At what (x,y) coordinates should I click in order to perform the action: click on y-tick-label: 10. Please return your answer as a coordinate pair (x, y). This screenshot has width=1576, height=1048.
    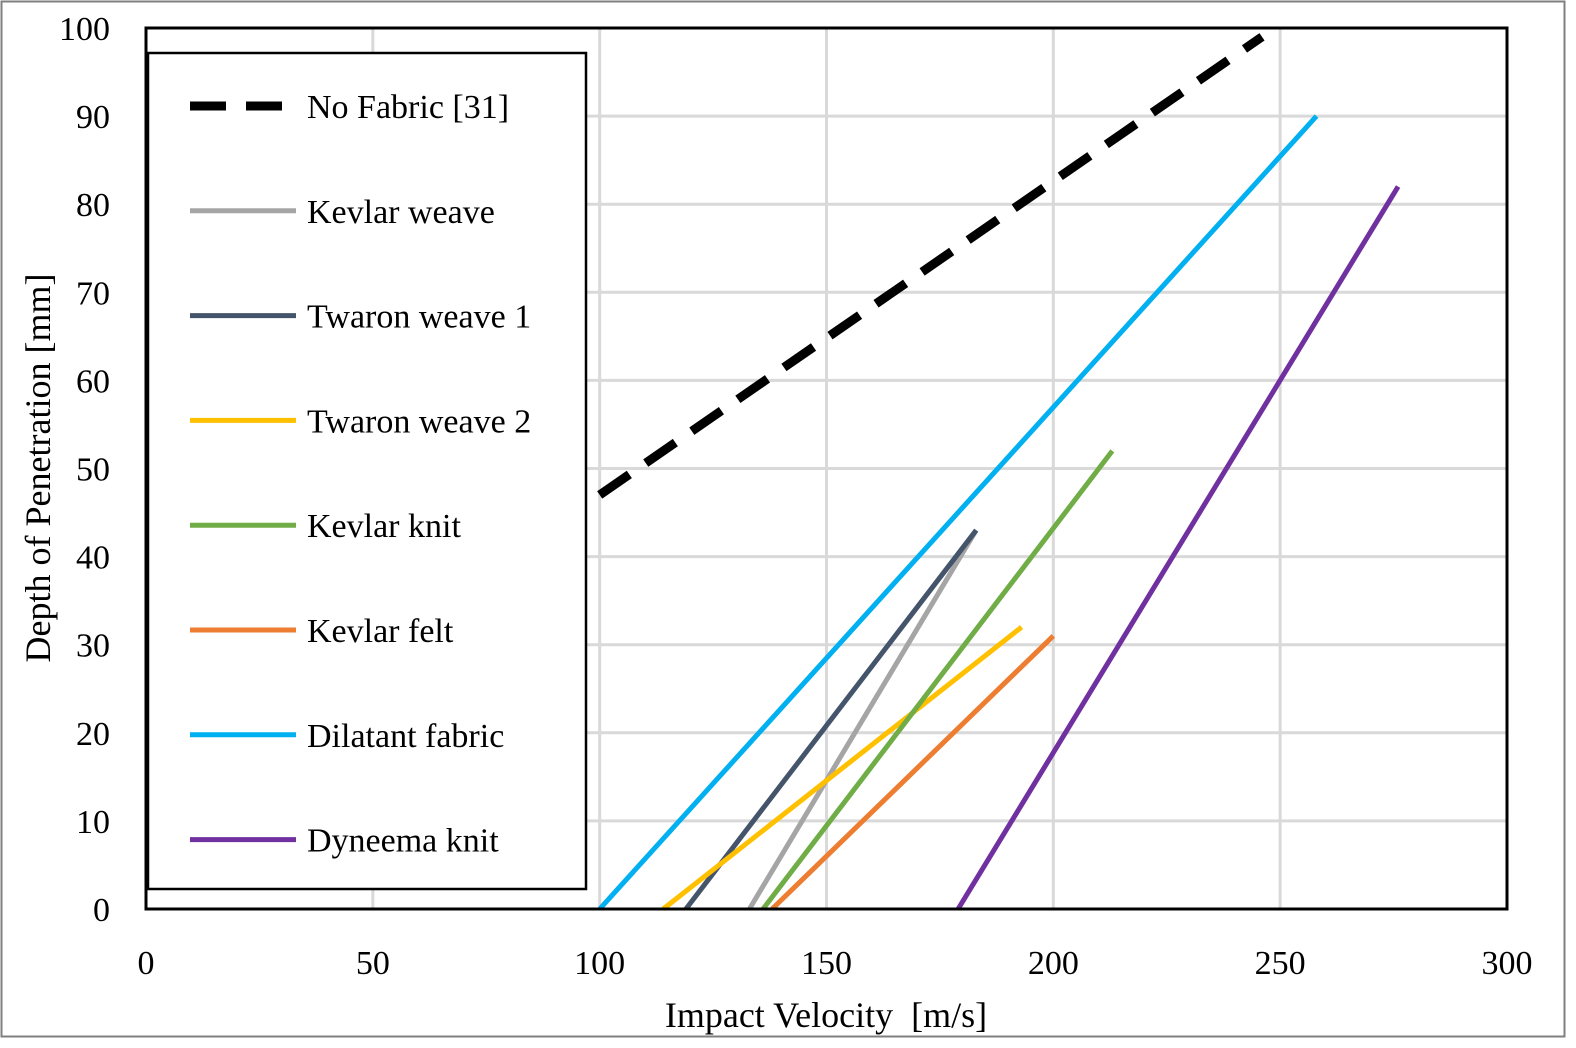
    Looking at the image, I should click on (93, 822).